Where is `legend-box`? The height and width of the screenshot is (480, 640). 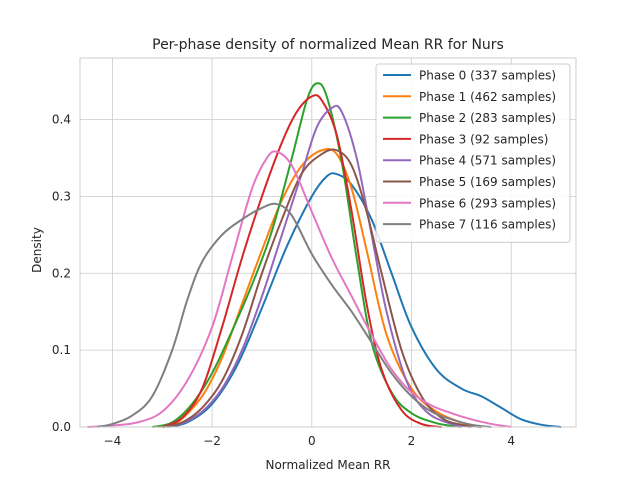
legend-box is located at coordinates (473, 153).